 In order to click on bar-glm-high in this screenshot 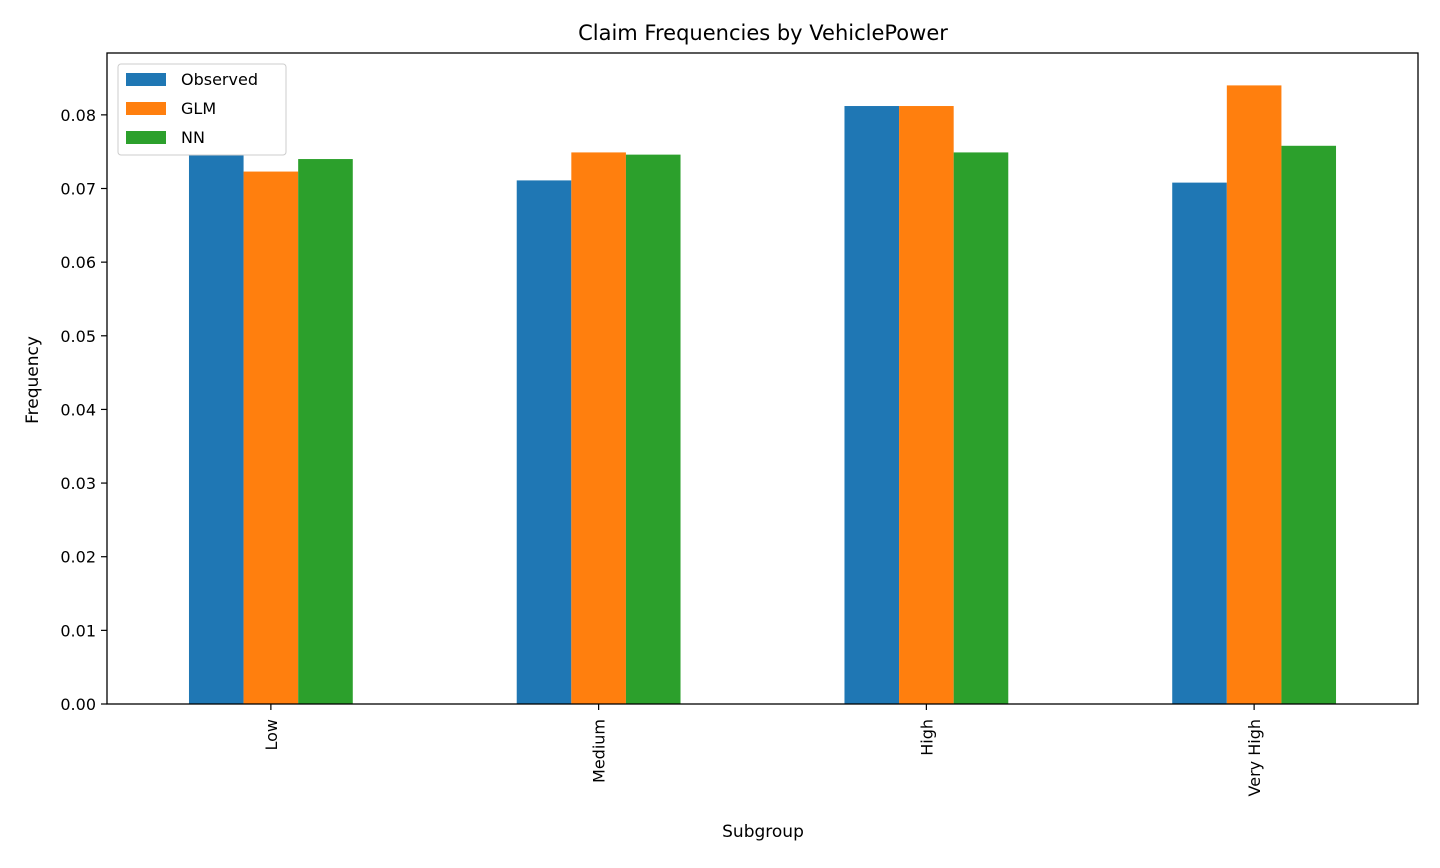, I will do `click(926, 405)`.